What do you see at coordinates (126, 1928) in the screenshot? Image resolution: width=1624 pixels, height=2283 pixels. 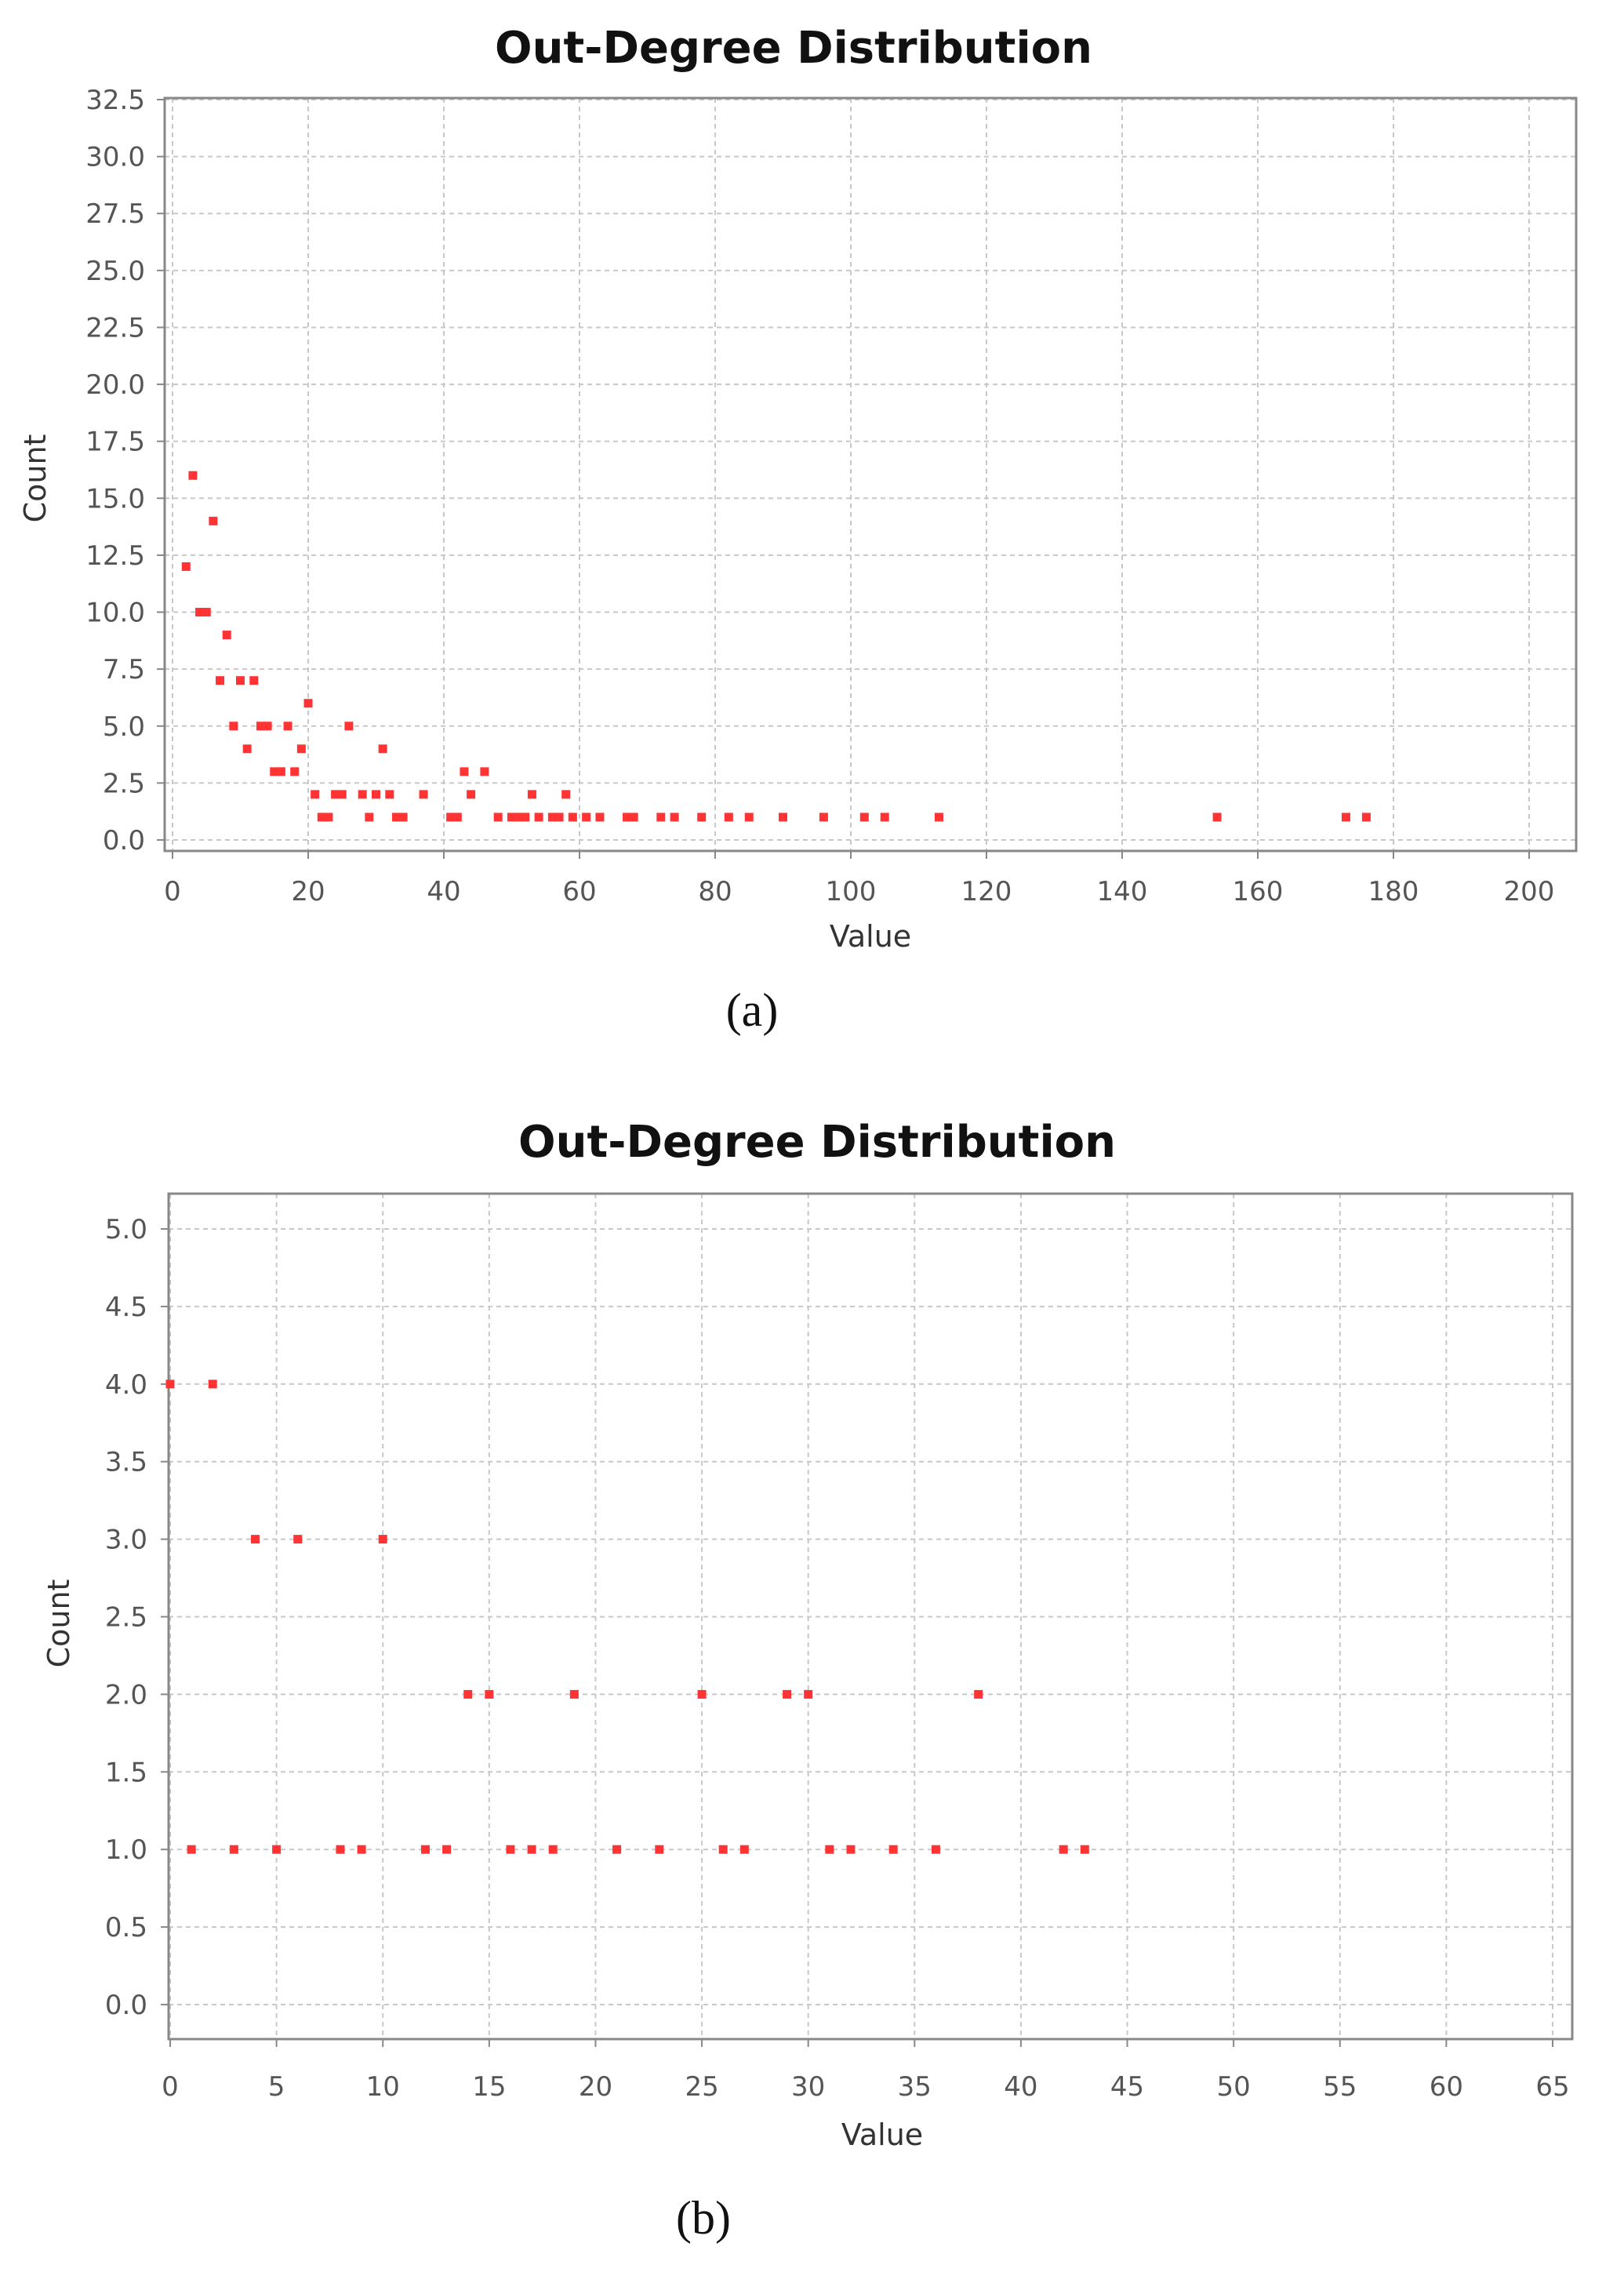 I see `chart-b-y-tick-label: 0.5` at bounding box center [126, 1928].